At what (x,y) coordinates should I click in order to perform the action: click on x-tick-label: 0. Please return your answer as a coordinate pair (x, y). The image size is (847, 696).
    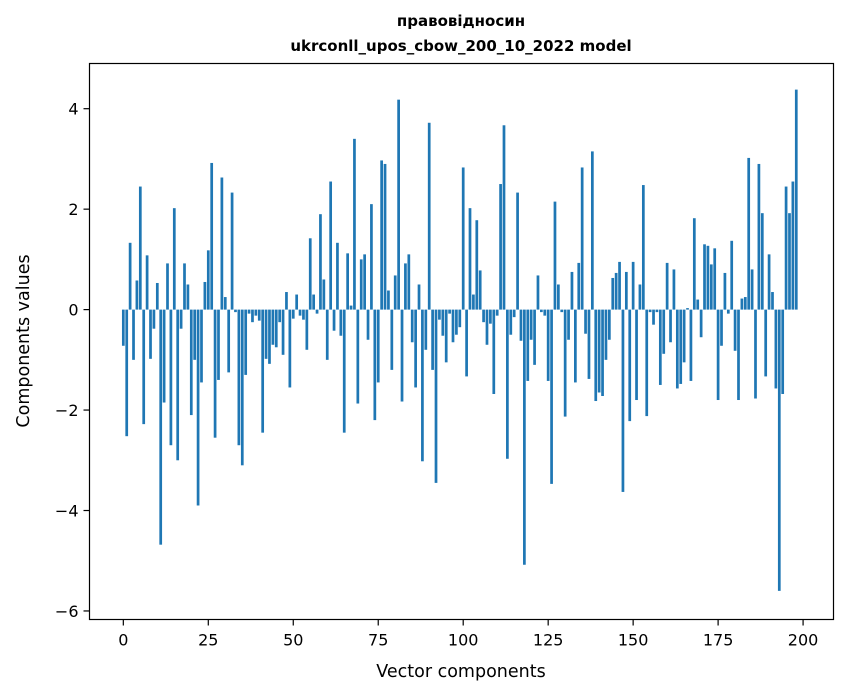
    Looking at the image, I should click on (123, 640).